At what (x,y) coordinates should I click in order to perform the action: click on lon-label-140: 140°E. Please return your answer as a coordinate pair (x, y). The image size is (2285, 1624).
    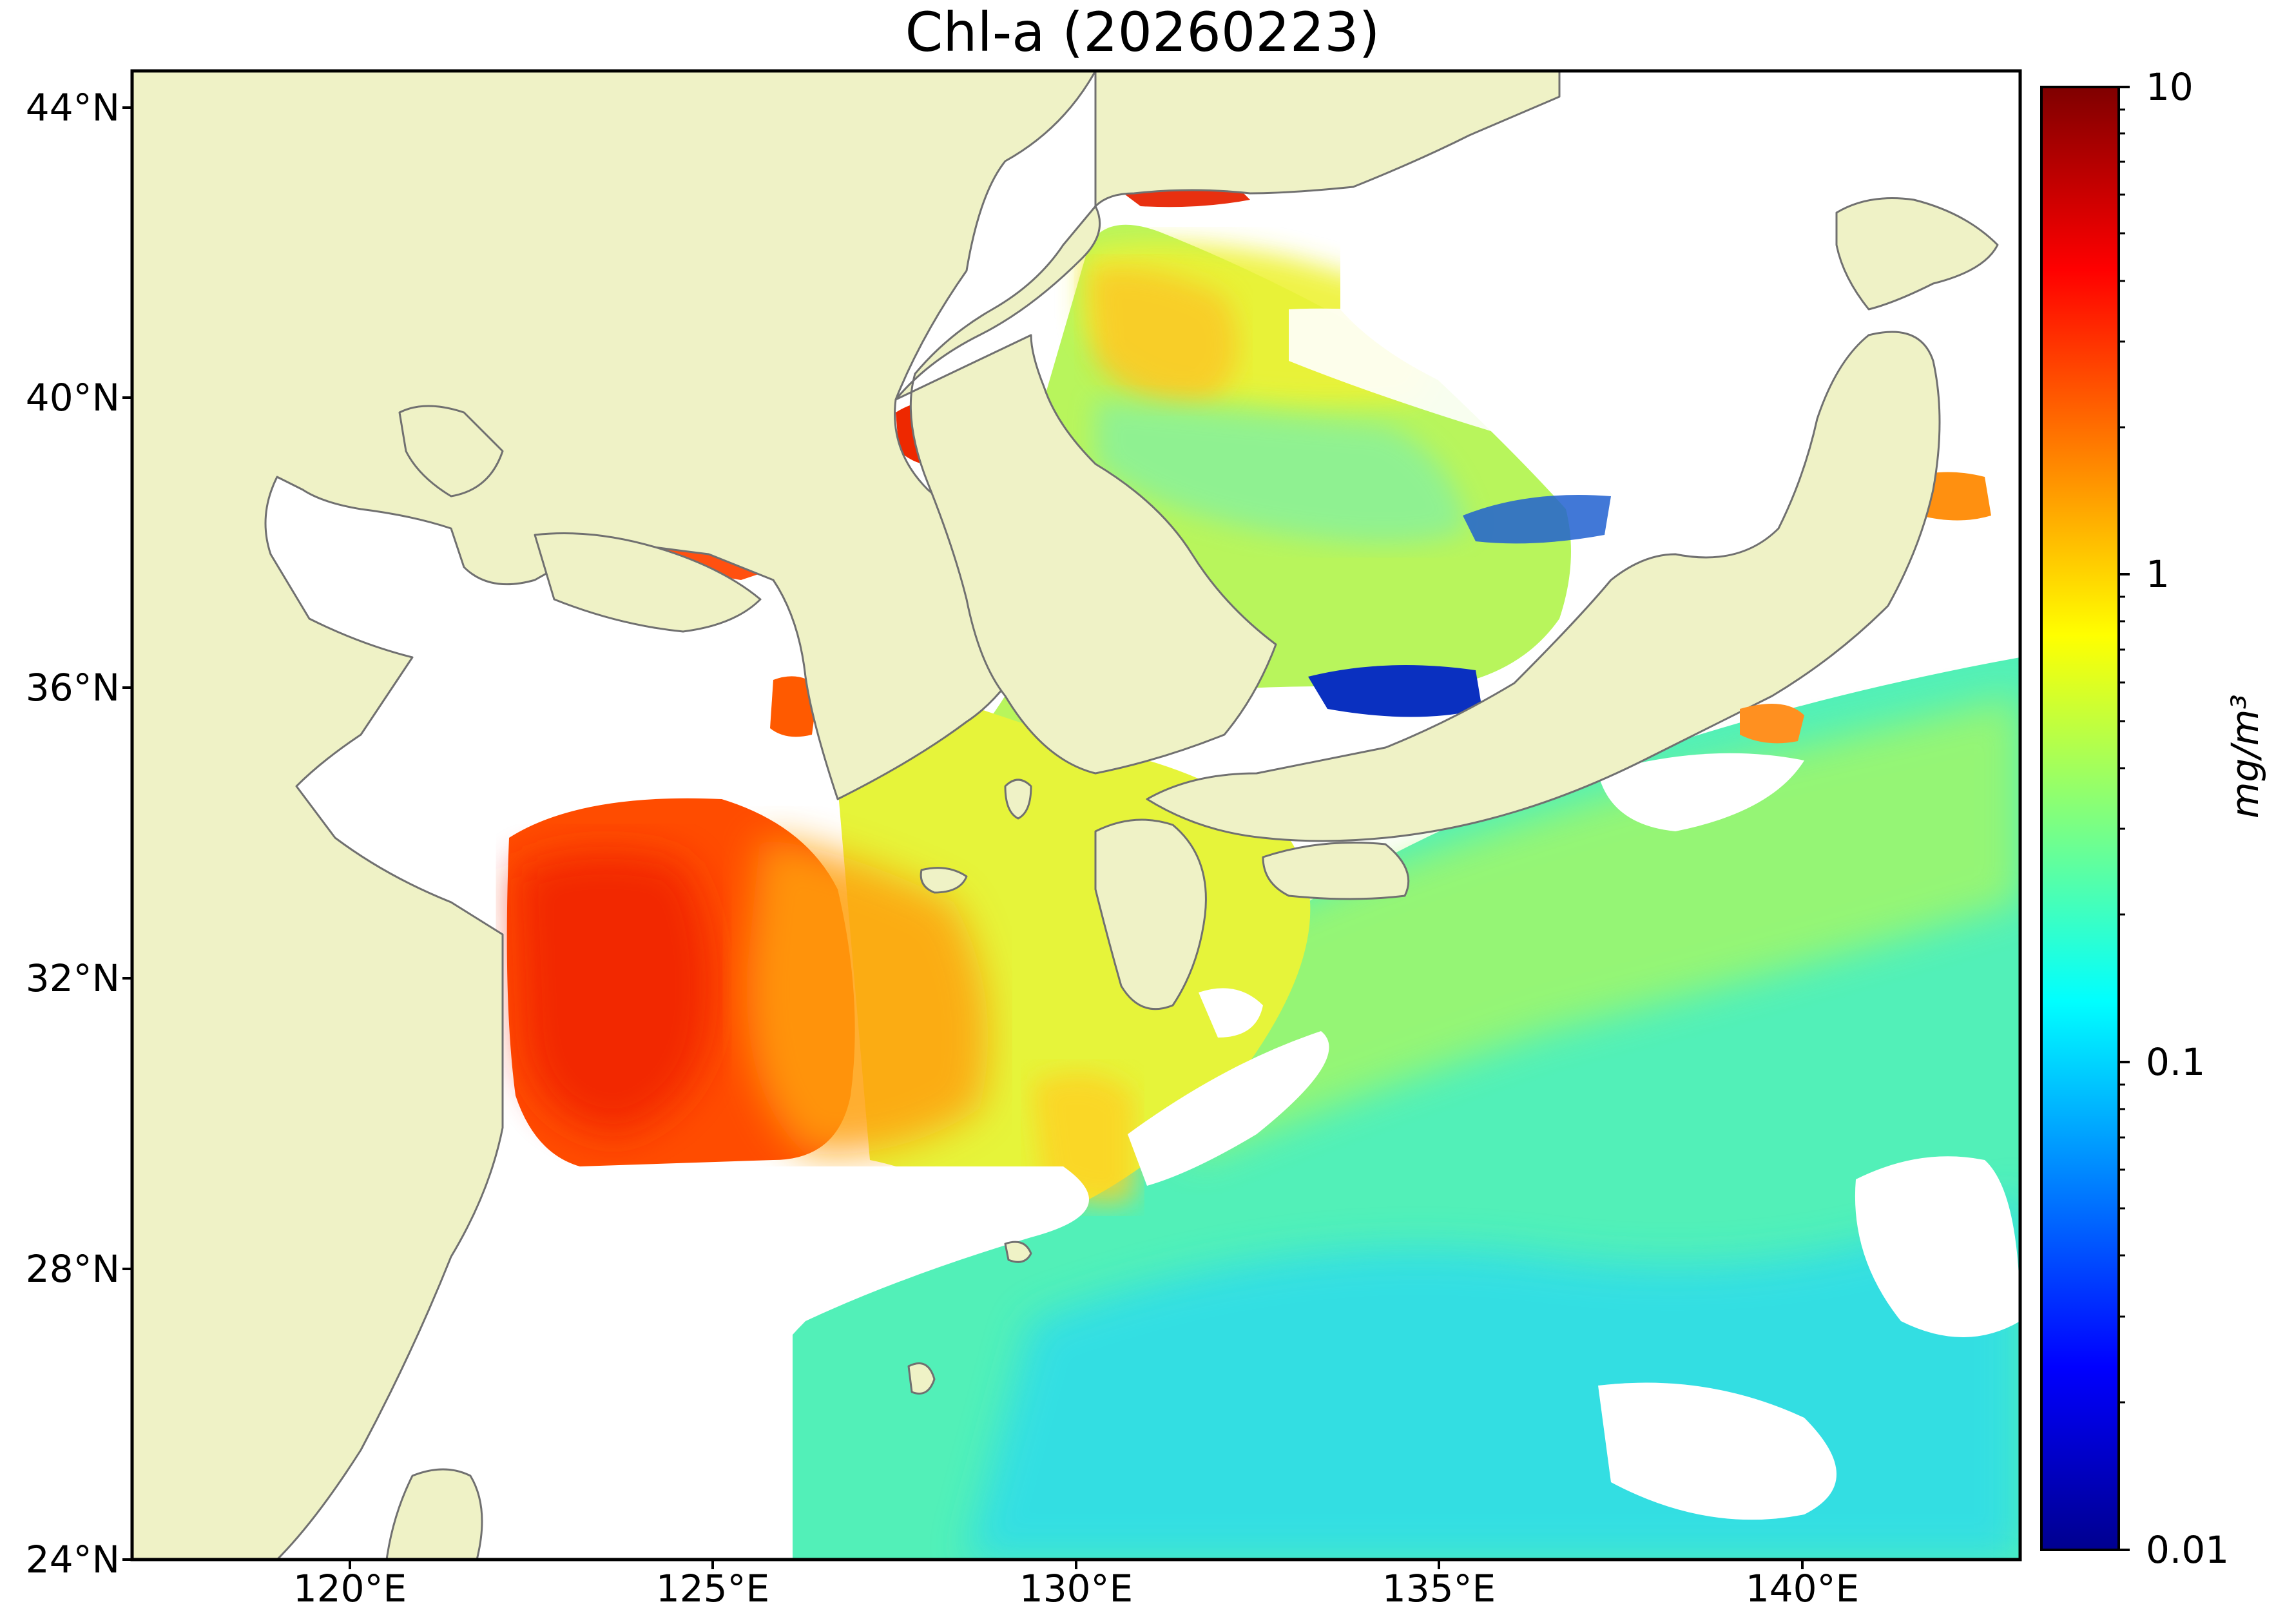
    Looking at the image, I should click on (1802, 1589).